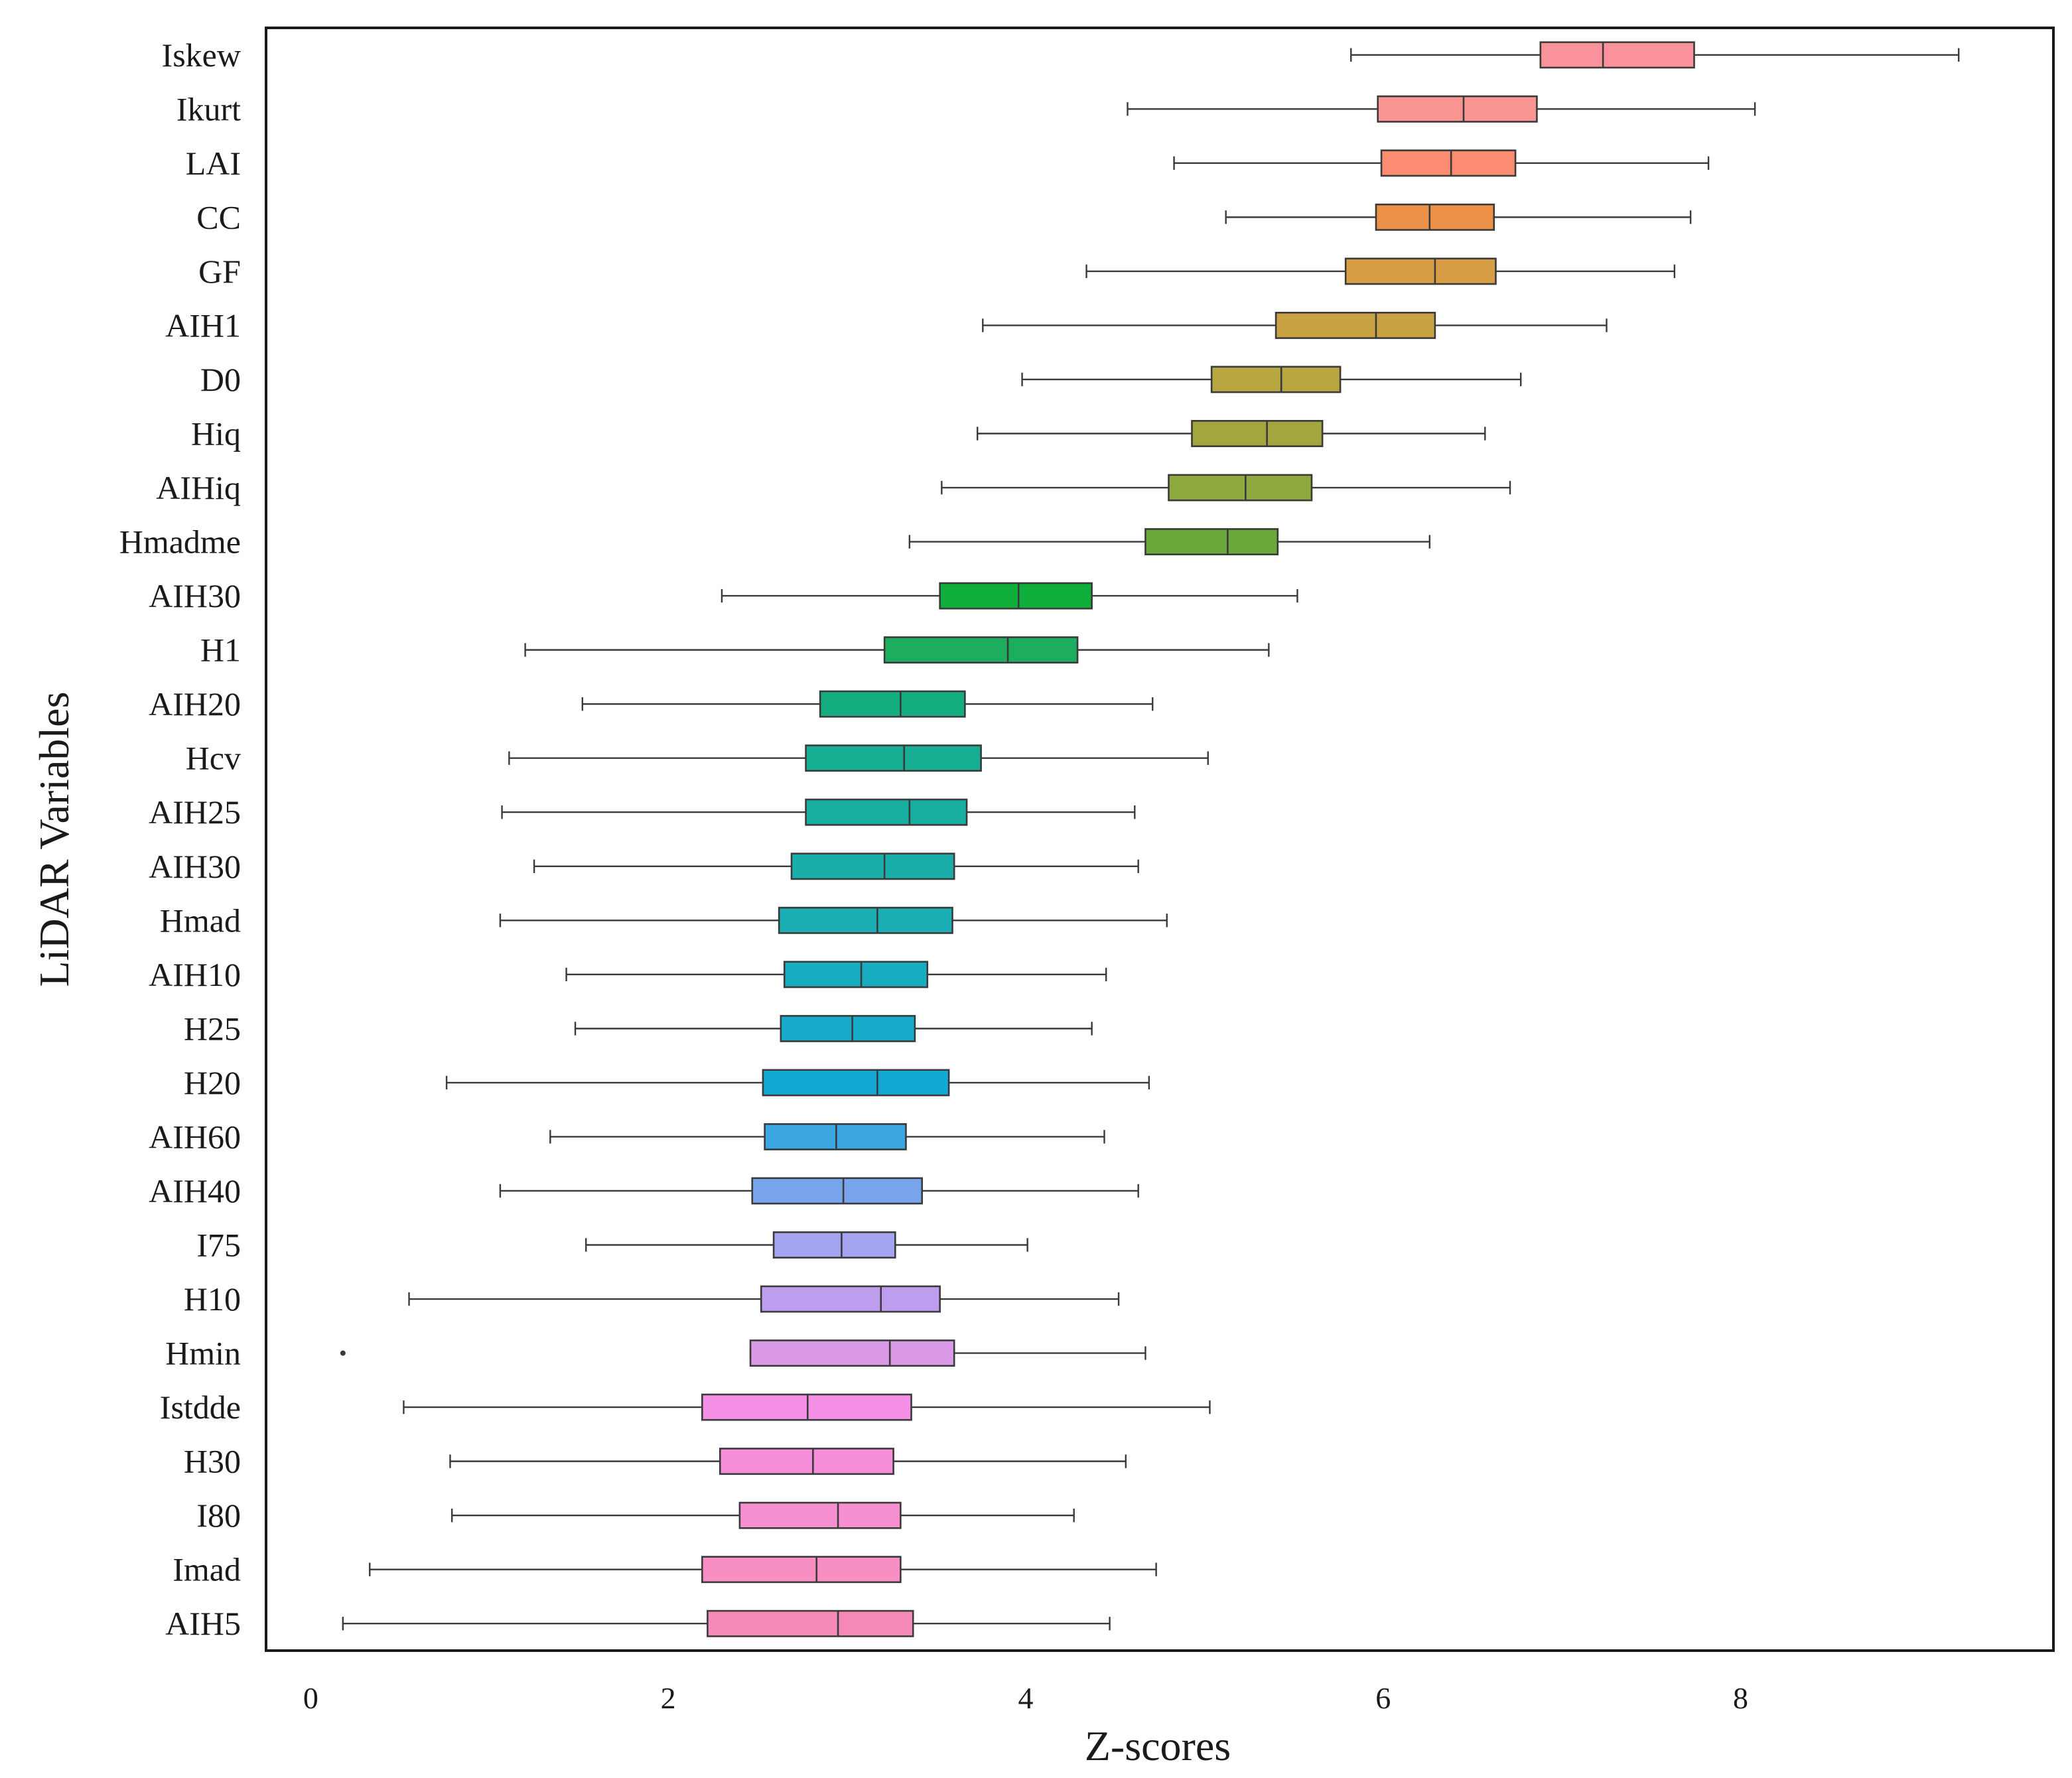 The height and width of the screenshot is (1778, 2072). Describe the element at coordinates (1158, 1745) in the screenshot. I see `x-axis-title: Z-scores` at that location.